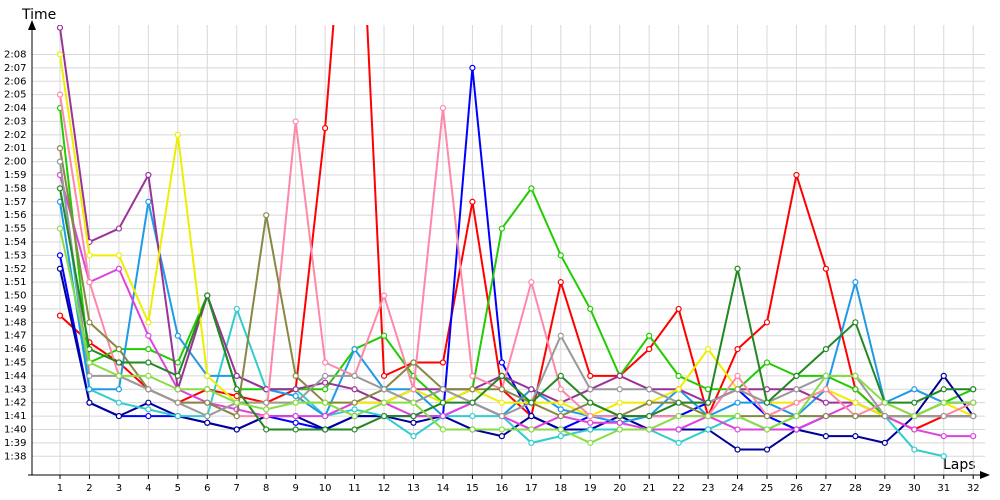 This screenshot has width=1000, height=500. What do you see at coordinates (15, 376) in the screenshot?
I see `y-tick-label: 1:44` at bounding box center [15, 376].